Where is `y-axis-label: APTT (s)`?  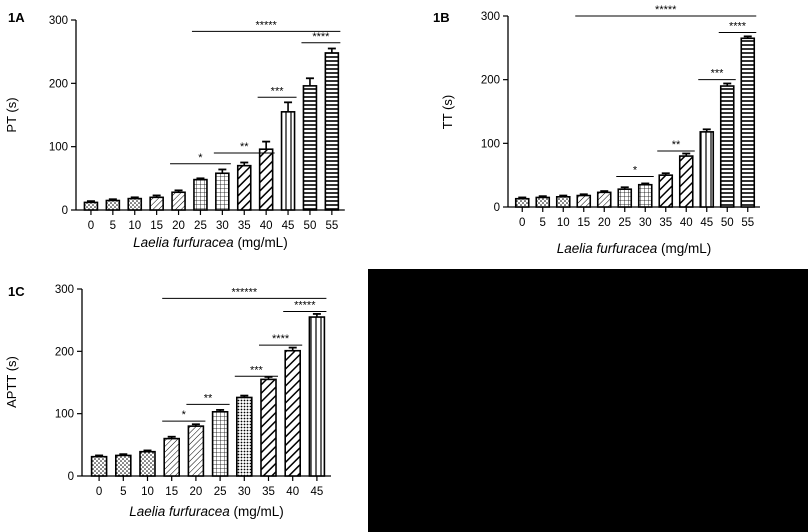 y-axis-label: APTT (s) is located at coordinates (11, 382).